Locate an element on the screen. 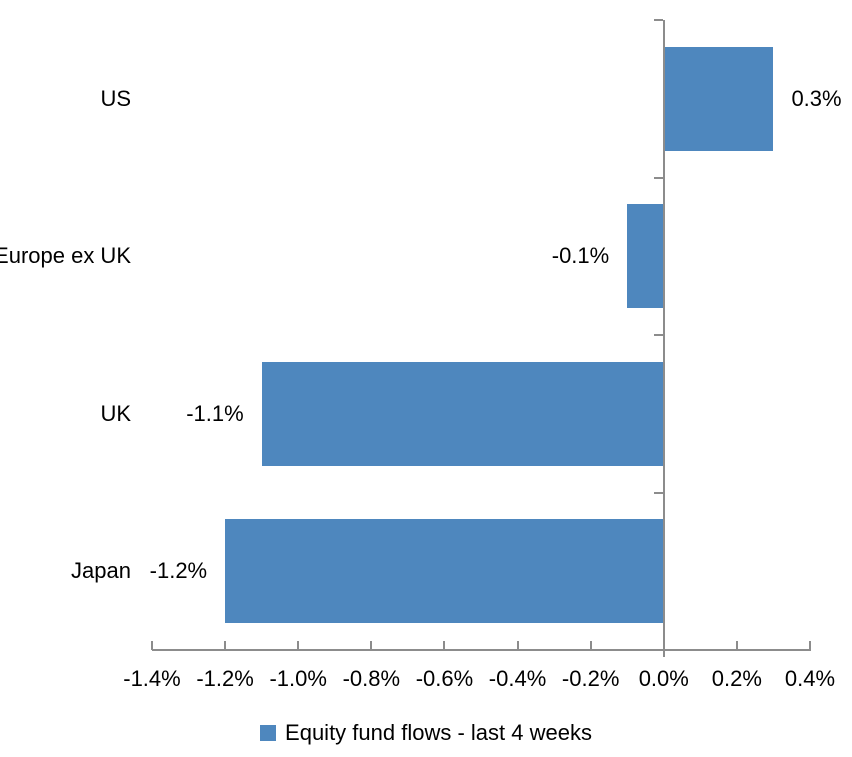 The width and height of the screenshot is (852, 757). x-tick-label: -0.4% is located at coordinates (517, 678).